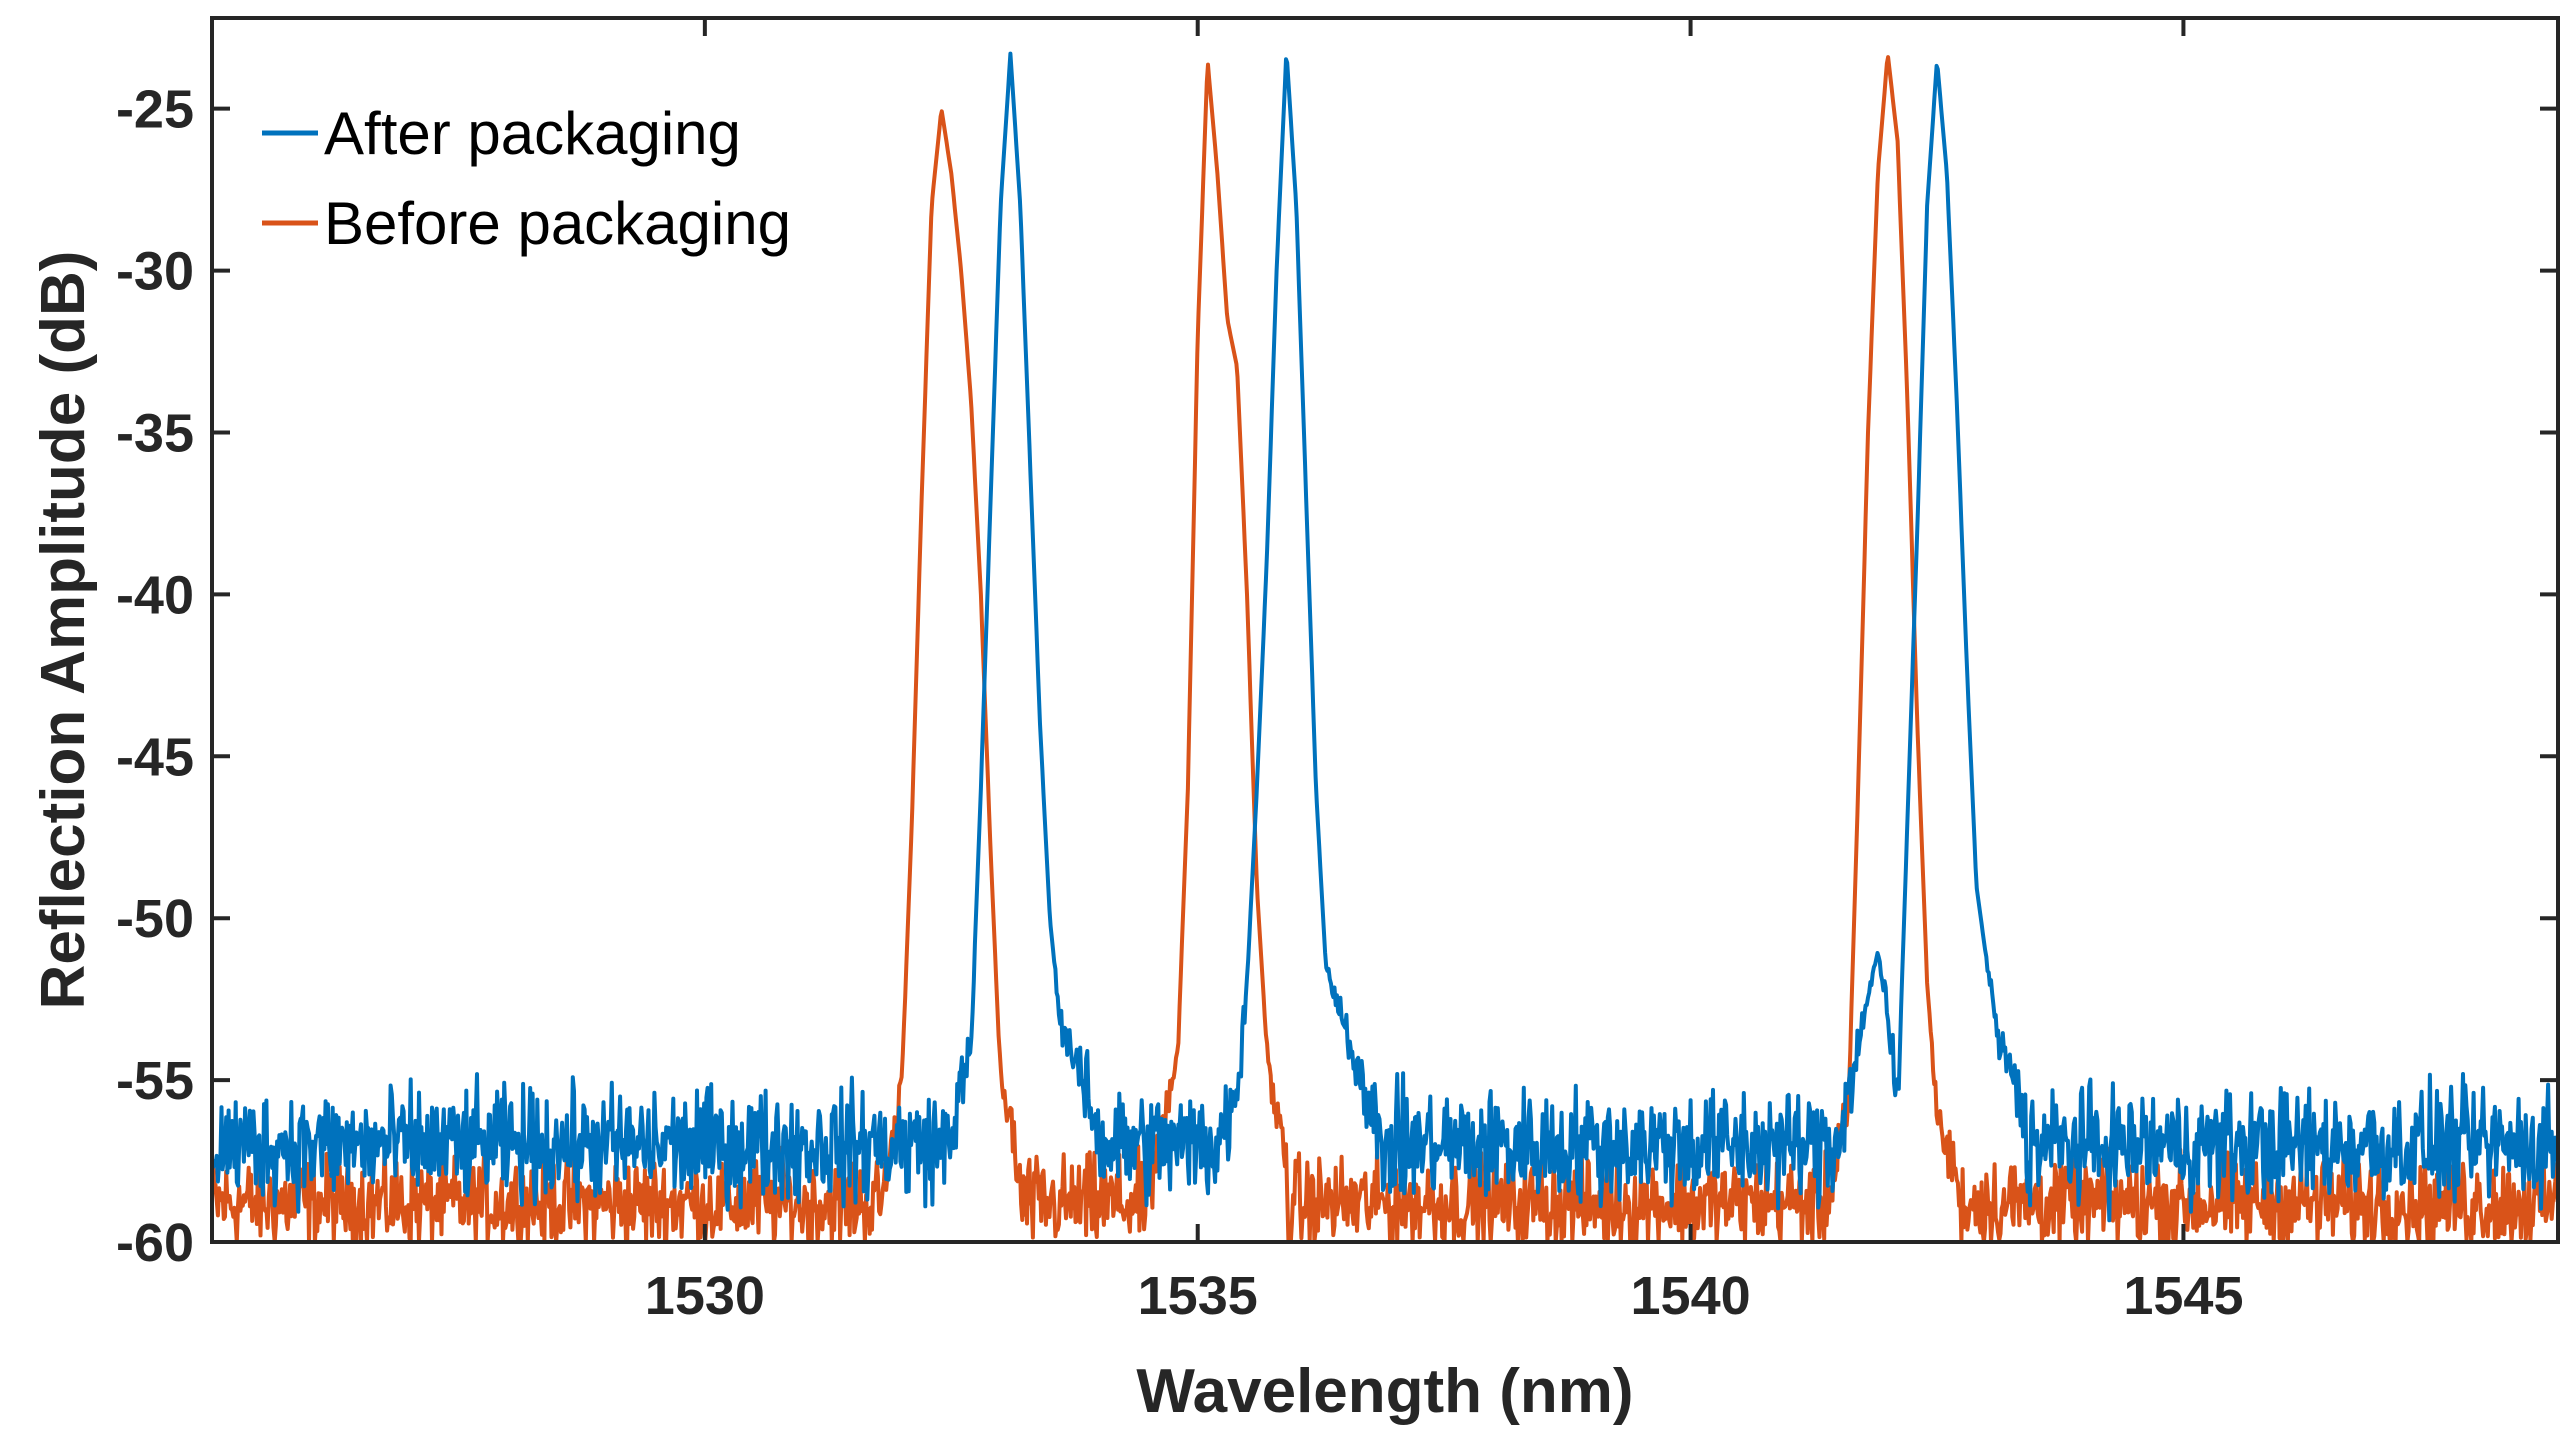 This screenshot has height=1454, width=2576. I want to click on legend: After packaging Before packaging, so click(526, 178).